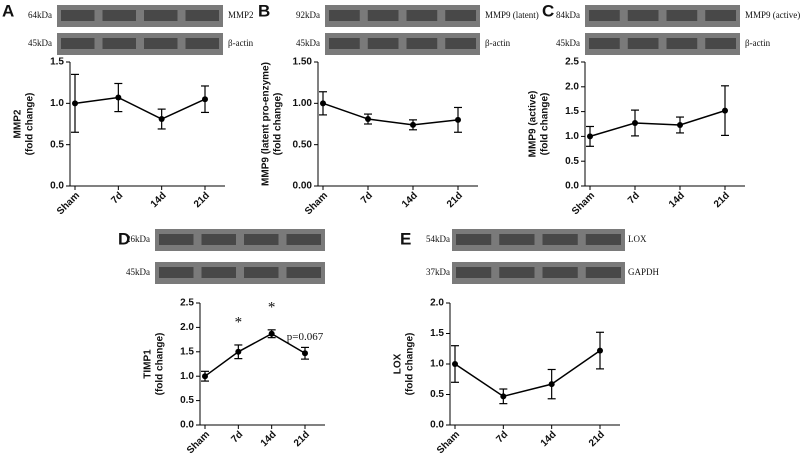 The image size is (800, 460). Describe the element at coordinates (303, 62) in the screenshot. I see `y-tick-label: 1.50` at that location.